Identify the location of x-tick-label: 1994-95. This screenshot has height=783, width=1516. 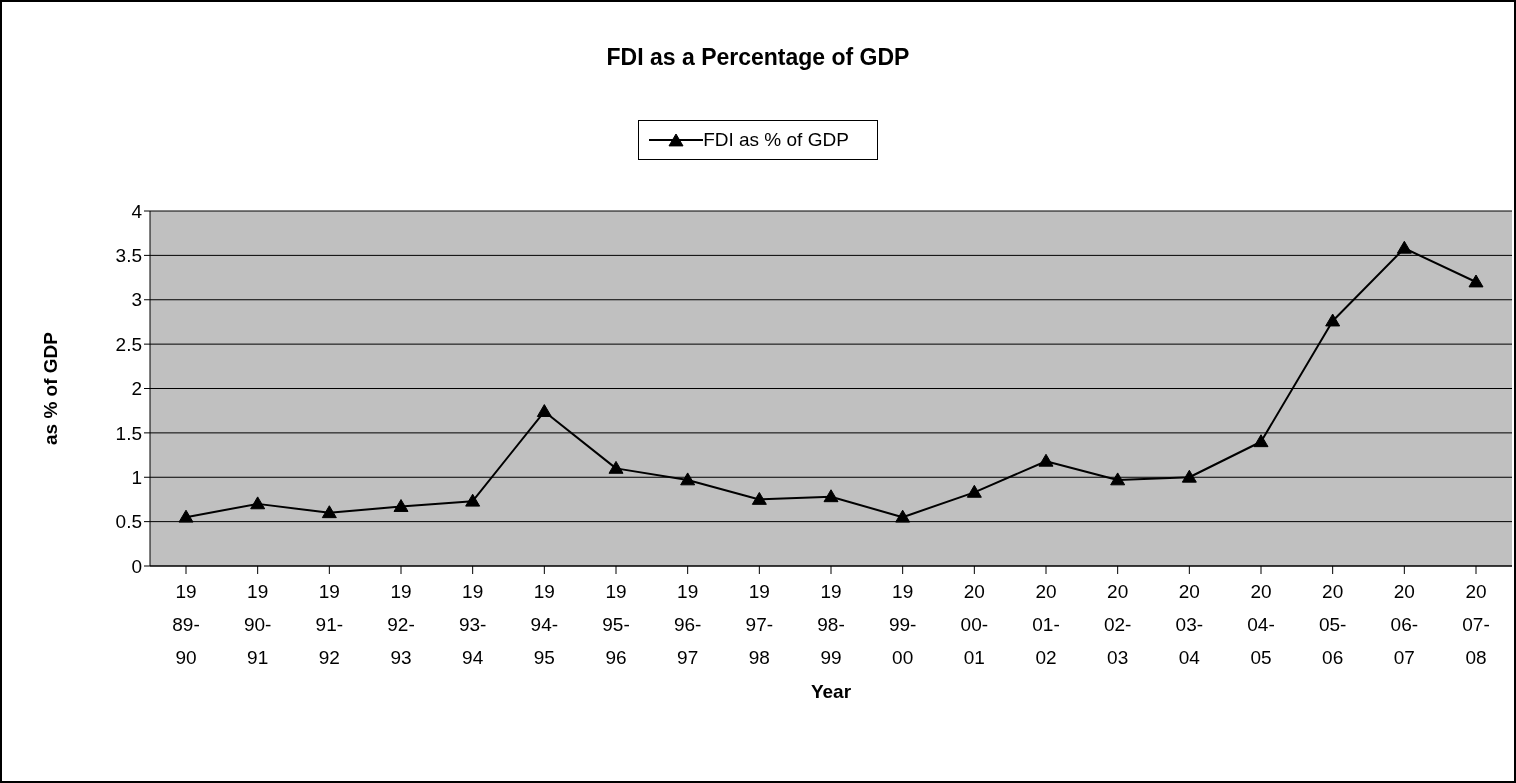
(544, 624).